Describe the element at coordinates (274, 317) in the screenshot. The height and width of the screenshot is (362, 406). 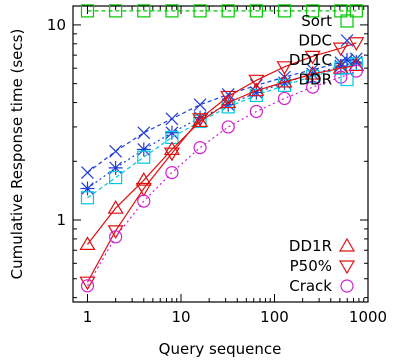
I see `x-tick-label: 100` at that location.